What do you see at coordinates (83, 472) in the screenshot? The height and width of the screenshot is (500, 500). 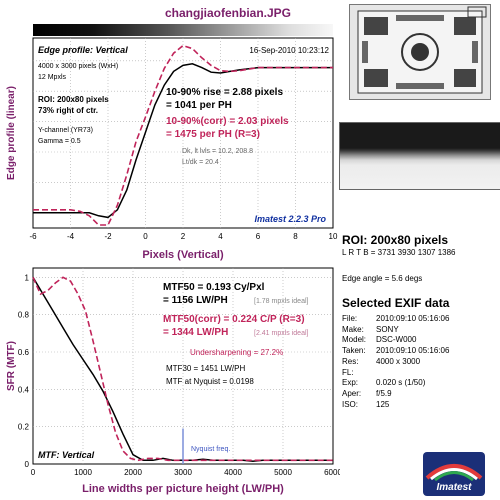 I see `x-tick-label: 1000` at bounding box center [83, 472].